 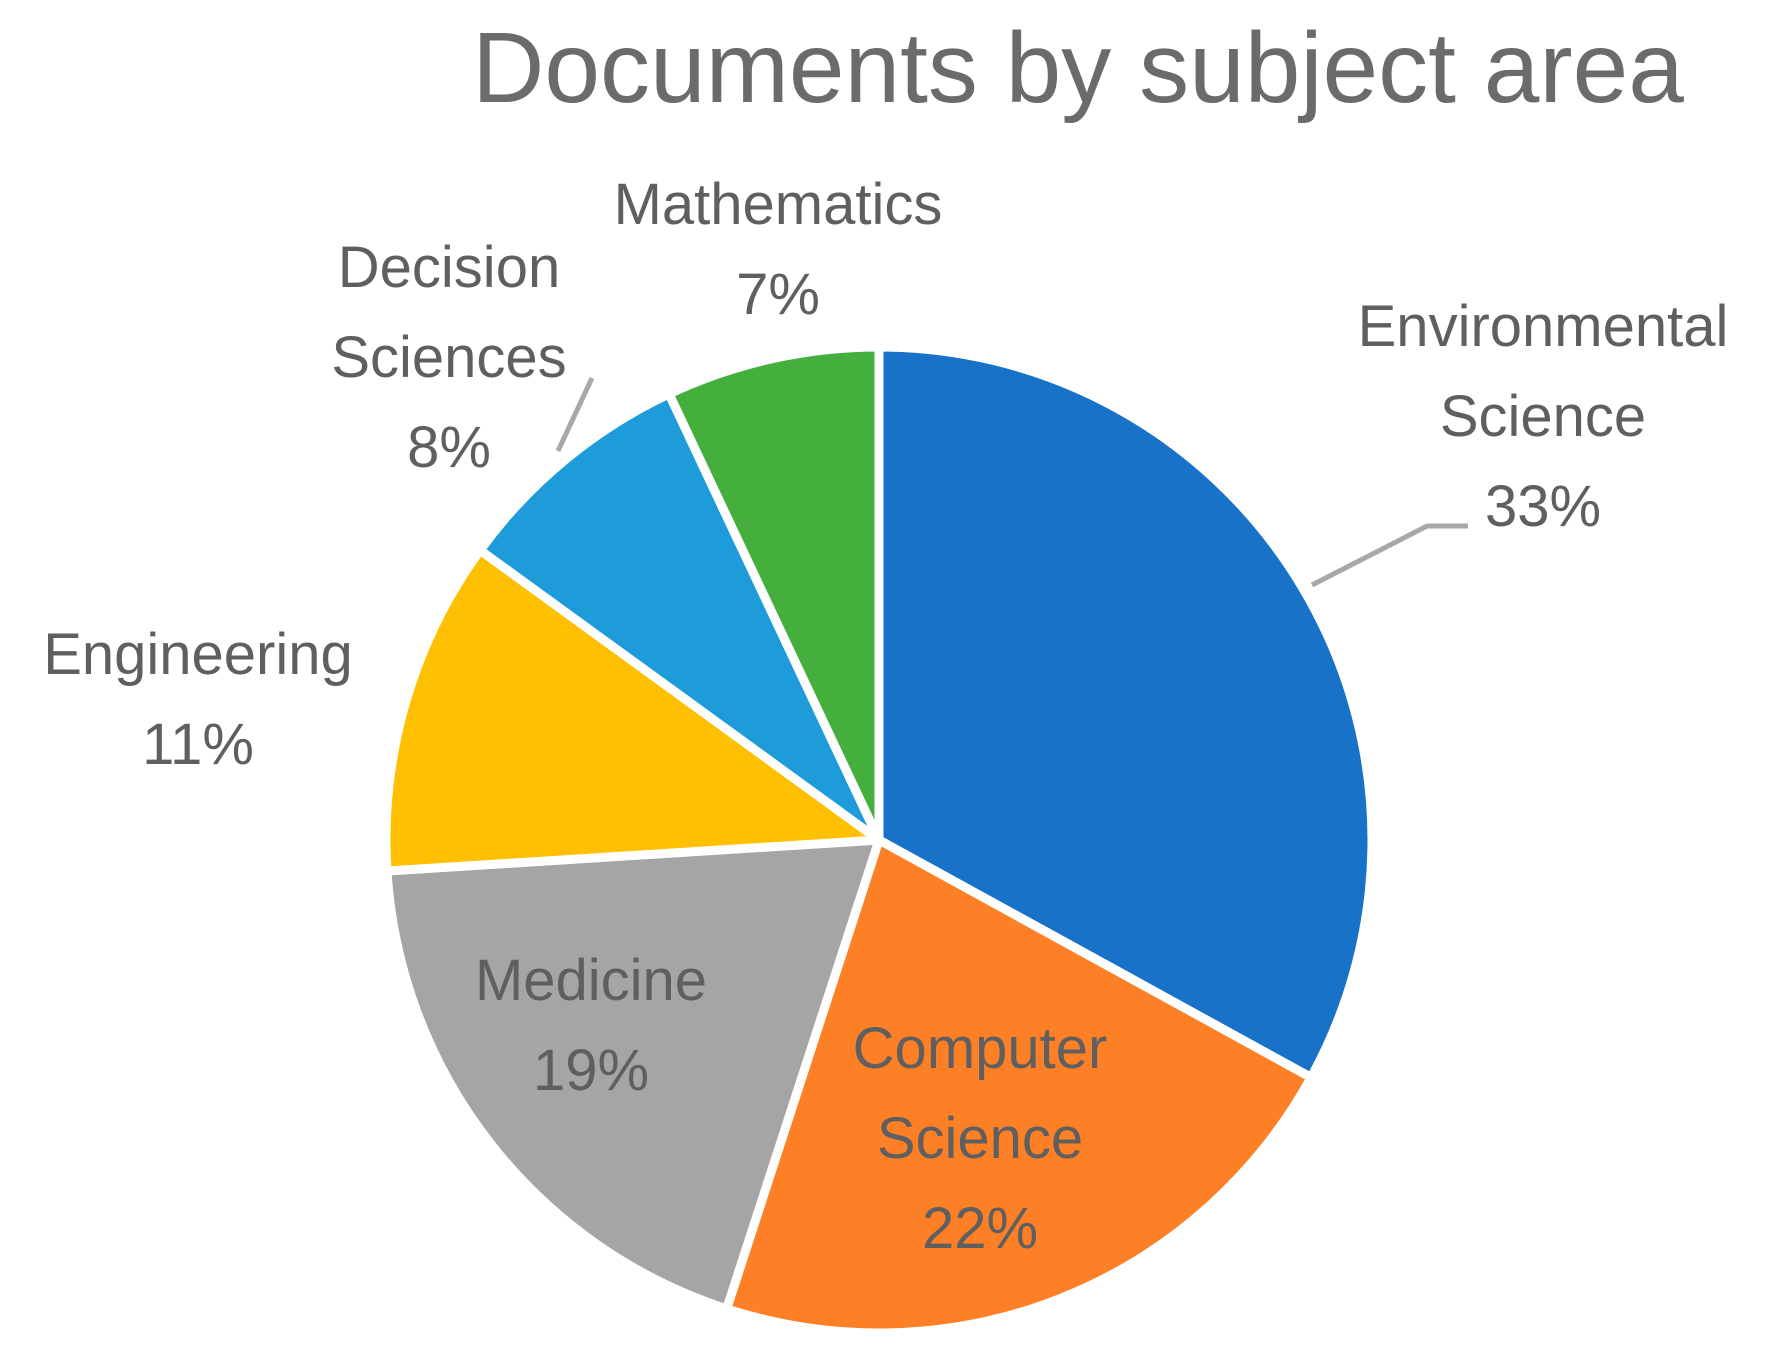 I want to click on pie-slice-computer-science, so click(x=1019, y=1086).